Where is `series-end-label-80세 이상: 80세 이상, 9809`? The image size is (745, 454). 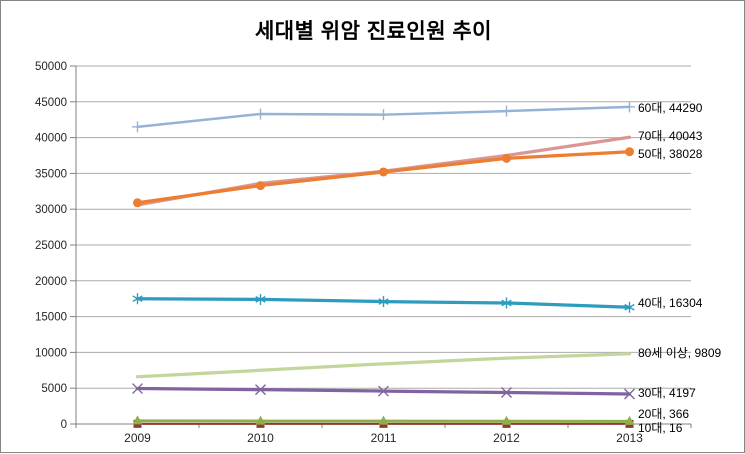
series-end-label-80세 이상: 80세 이상, 9809 is located at coordinates (679, 353).